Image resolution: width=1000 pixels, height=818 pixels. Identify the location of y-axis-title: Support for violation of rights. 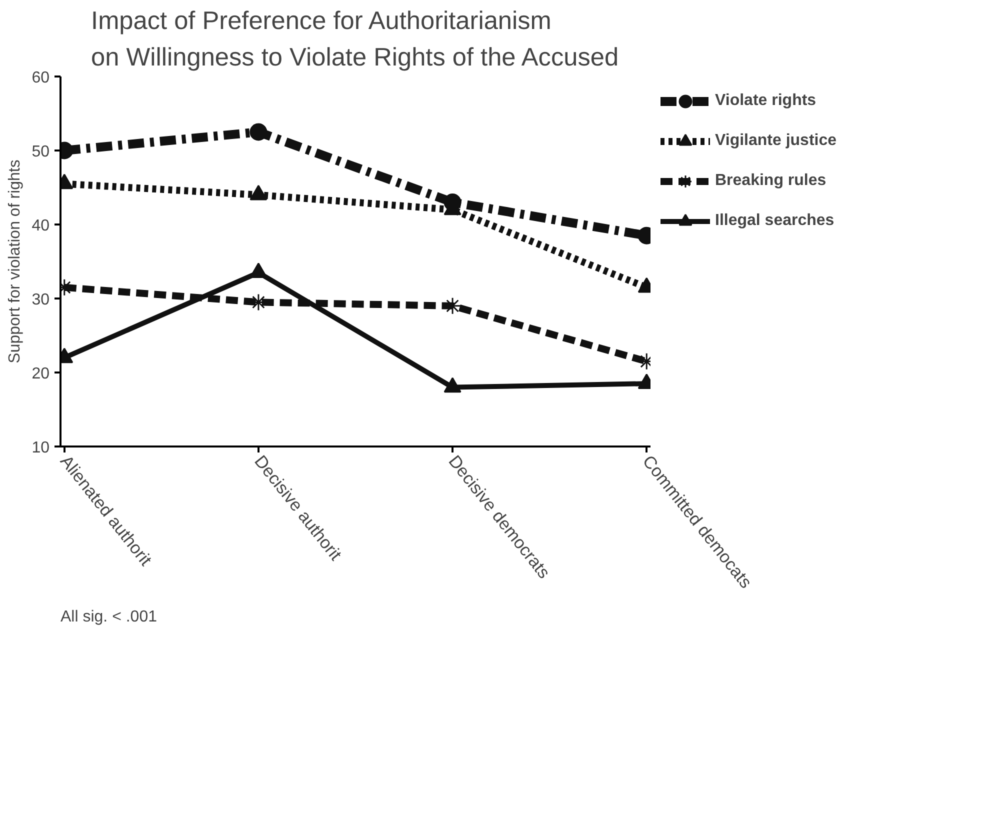
(15, 262).